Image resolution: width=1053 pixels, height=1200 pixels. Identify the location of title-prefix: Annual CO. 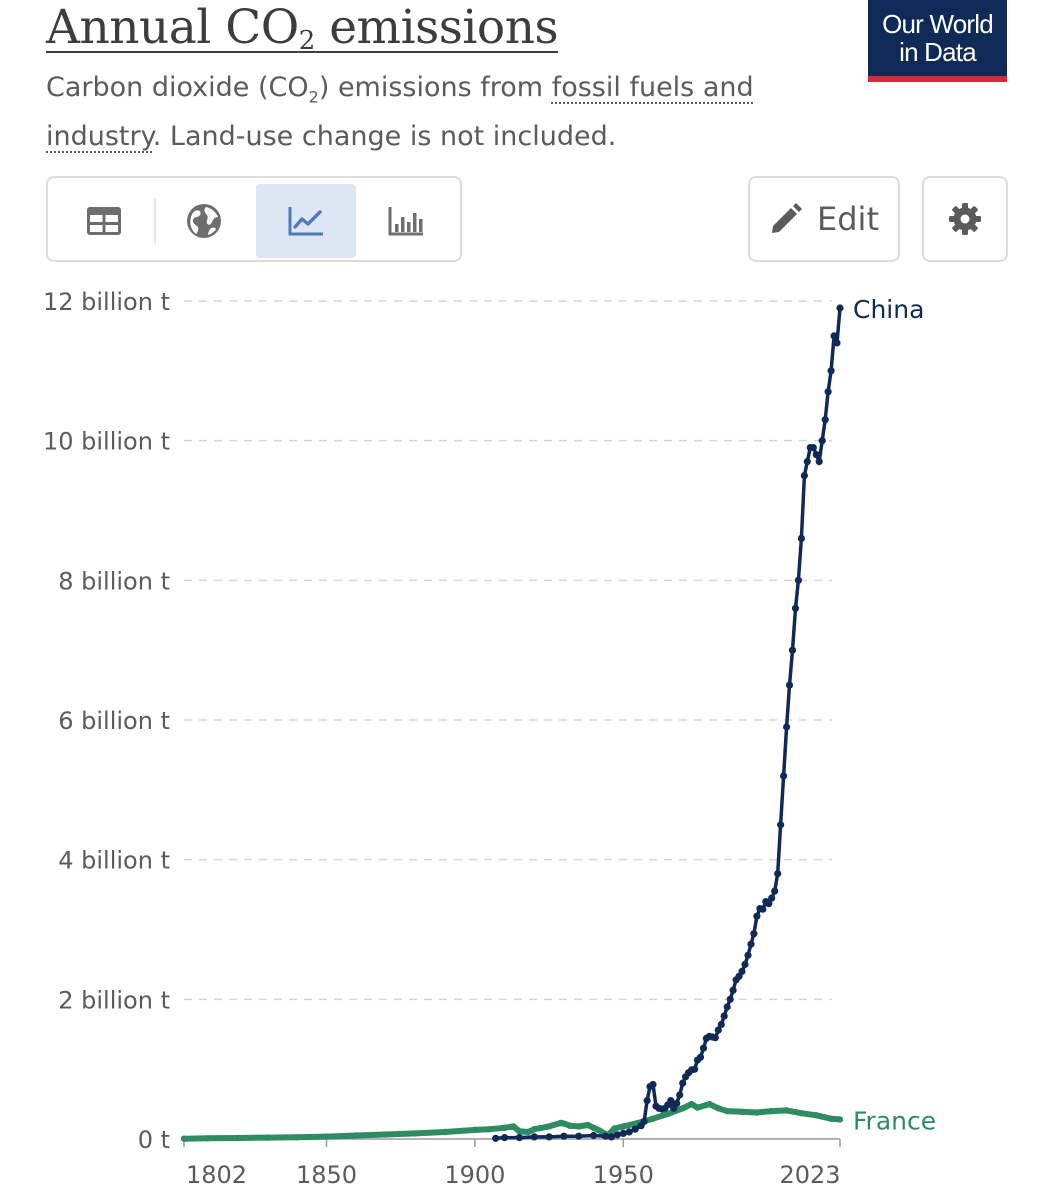
(172, 27).